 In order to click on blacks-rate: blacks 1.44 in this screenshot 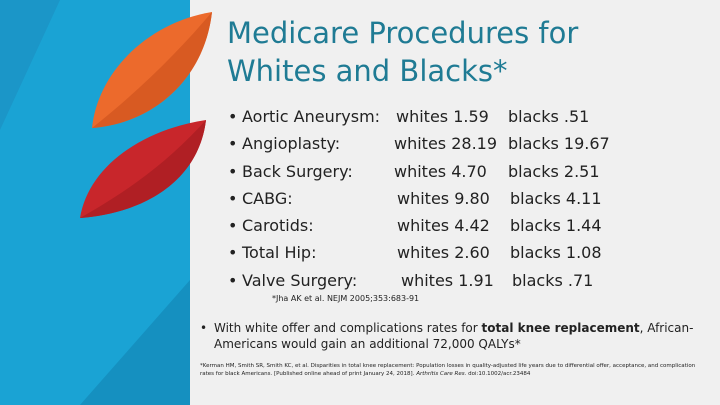, I will do `click(556, 226)`.